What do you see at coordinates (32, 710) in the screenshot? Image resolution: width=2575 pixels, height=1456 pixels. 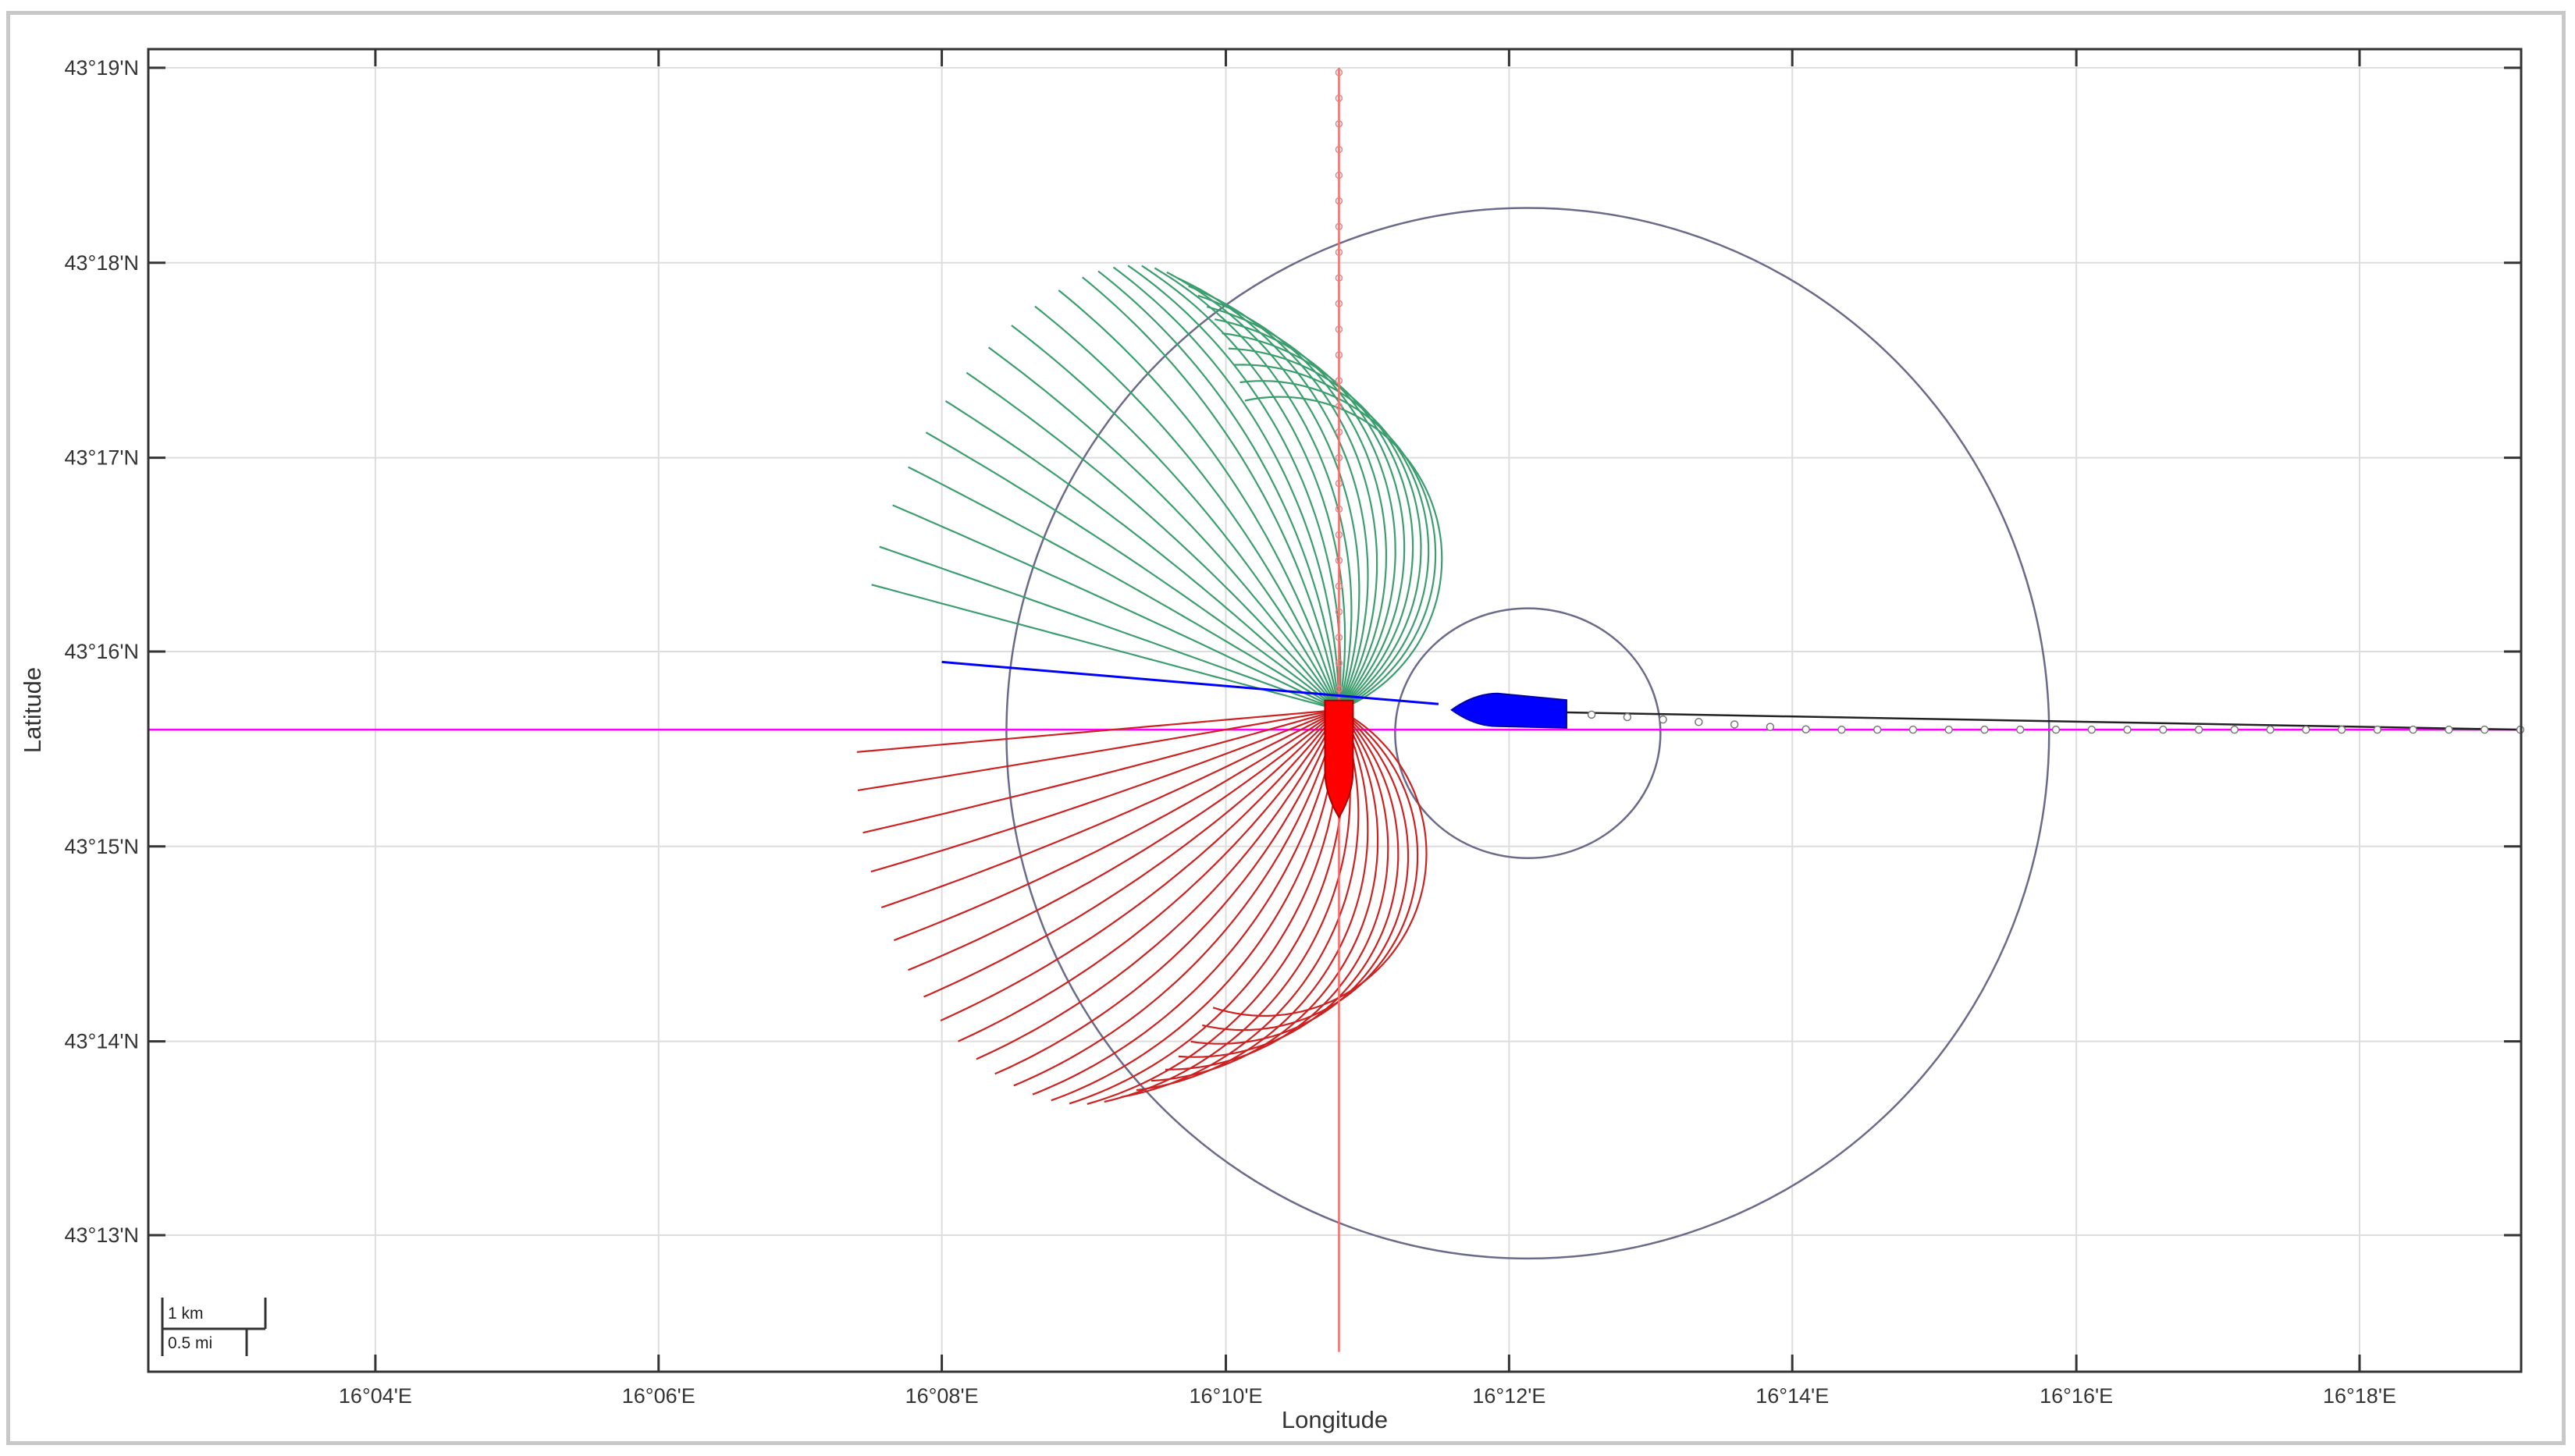 I see `y-axis-title: Latitude` at bounding box center [32, 710].